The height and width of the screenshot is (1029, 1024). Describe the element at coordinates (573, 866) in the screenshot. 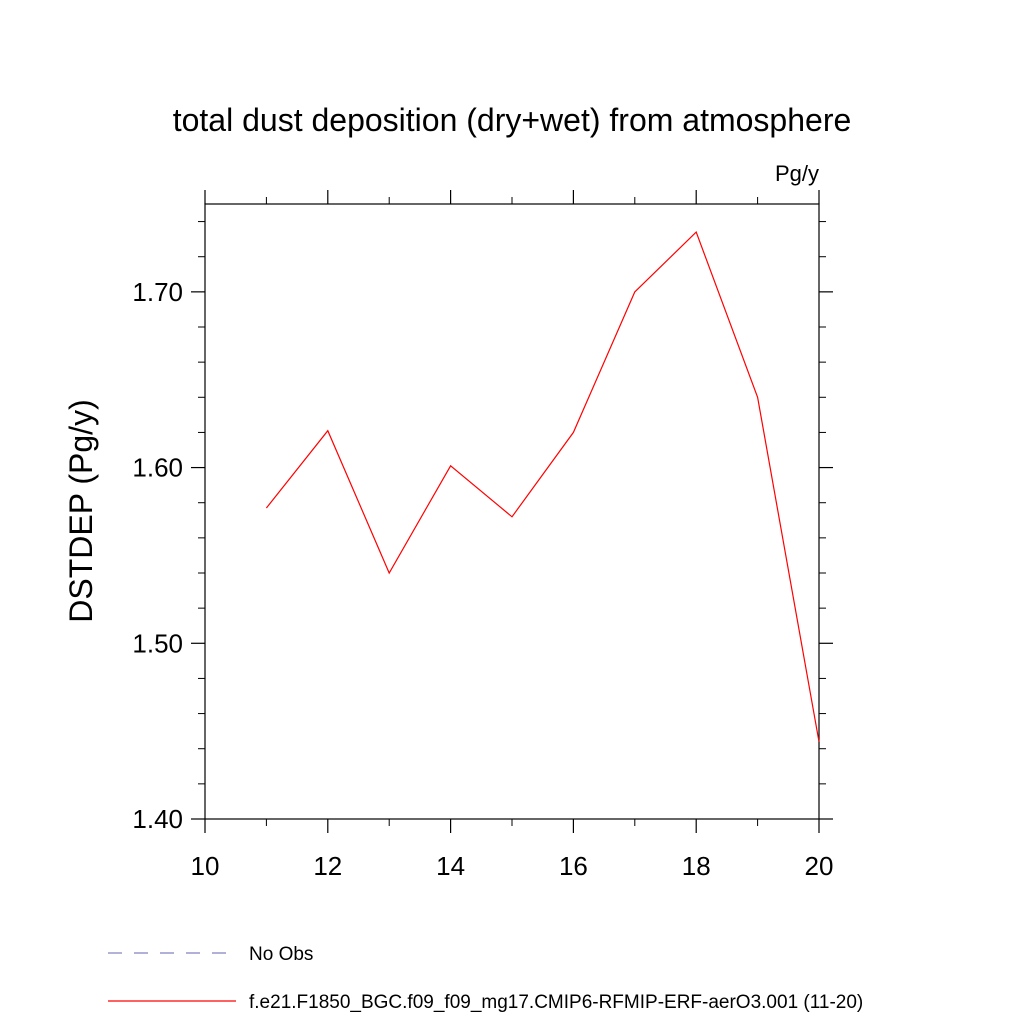

I see `x-tick-label: 16` at that location.